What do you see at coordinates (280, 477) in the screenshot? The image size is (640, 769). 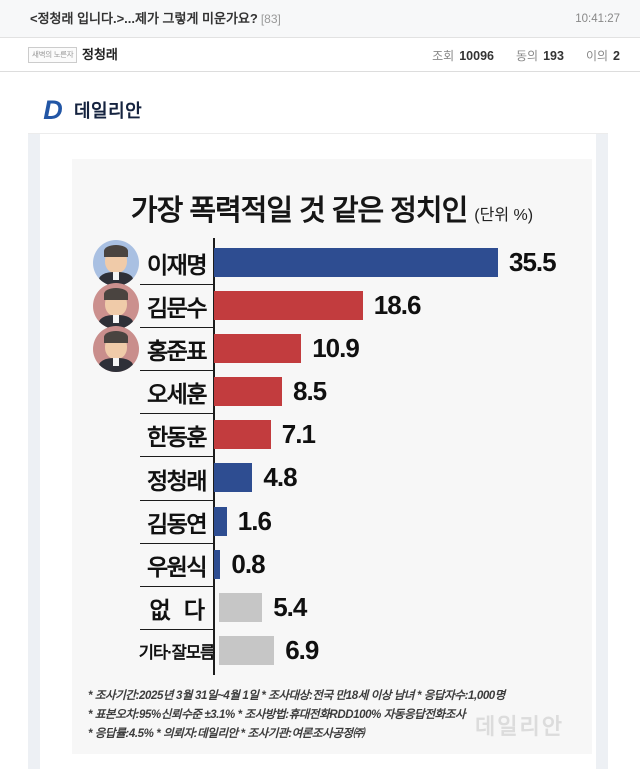 I see `bar-value: 4.8` at bounding box center [280, 477].